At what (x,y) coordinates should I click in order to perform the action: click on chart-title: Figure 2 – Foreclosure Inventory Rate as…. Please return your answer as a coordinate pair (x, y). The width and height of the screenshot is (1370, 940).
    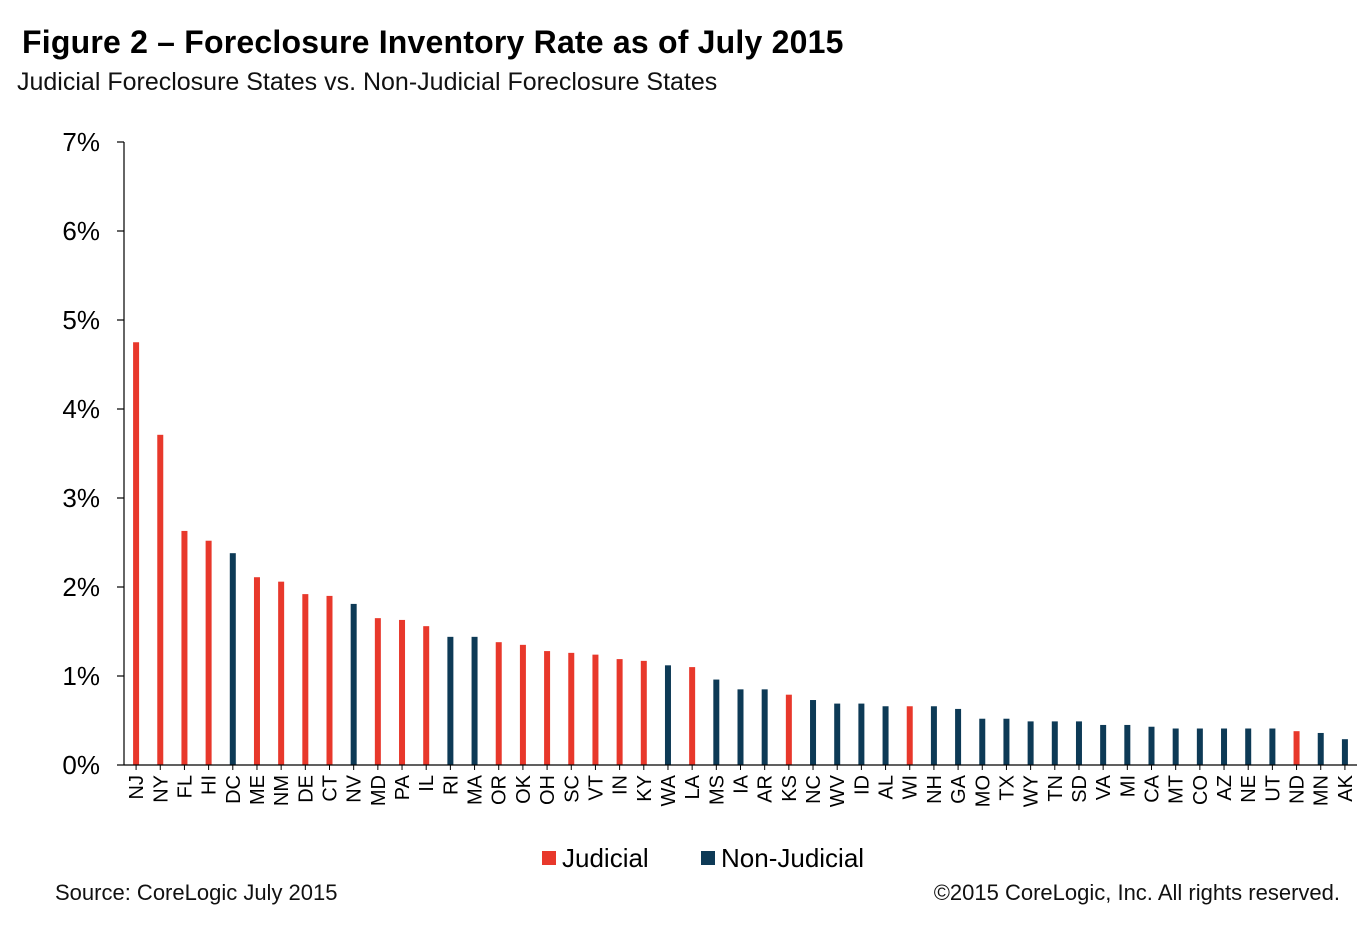
    Looking at the image, I should click on (433, 42).